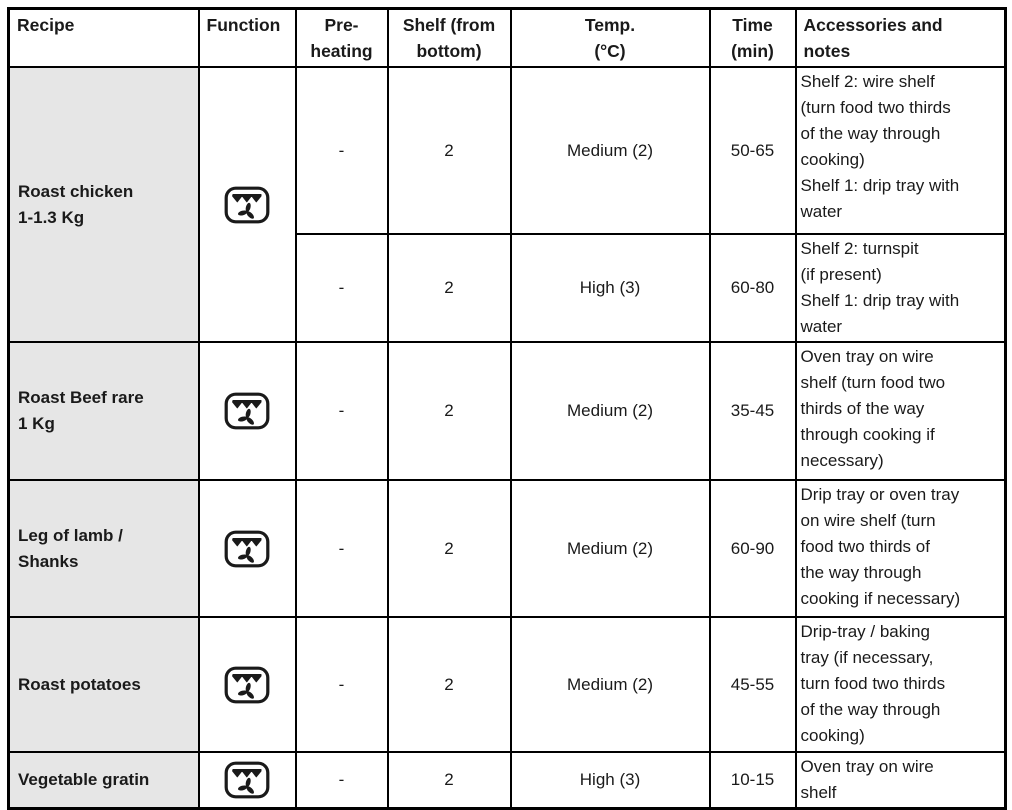 The image size is (1012, 810). Describe the element at coordinates (103, 37) in the screenshot. I see `column-header-recipe: Recipe` at that location.